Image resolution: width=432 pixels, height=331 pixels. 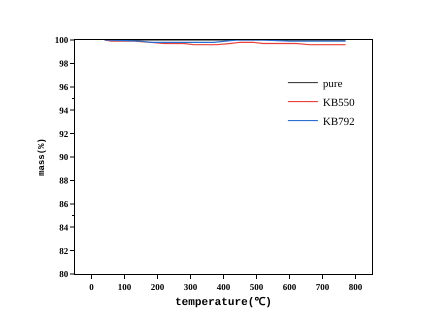 I want to click on y-tick-label: 96, so click(x=64, y=87).